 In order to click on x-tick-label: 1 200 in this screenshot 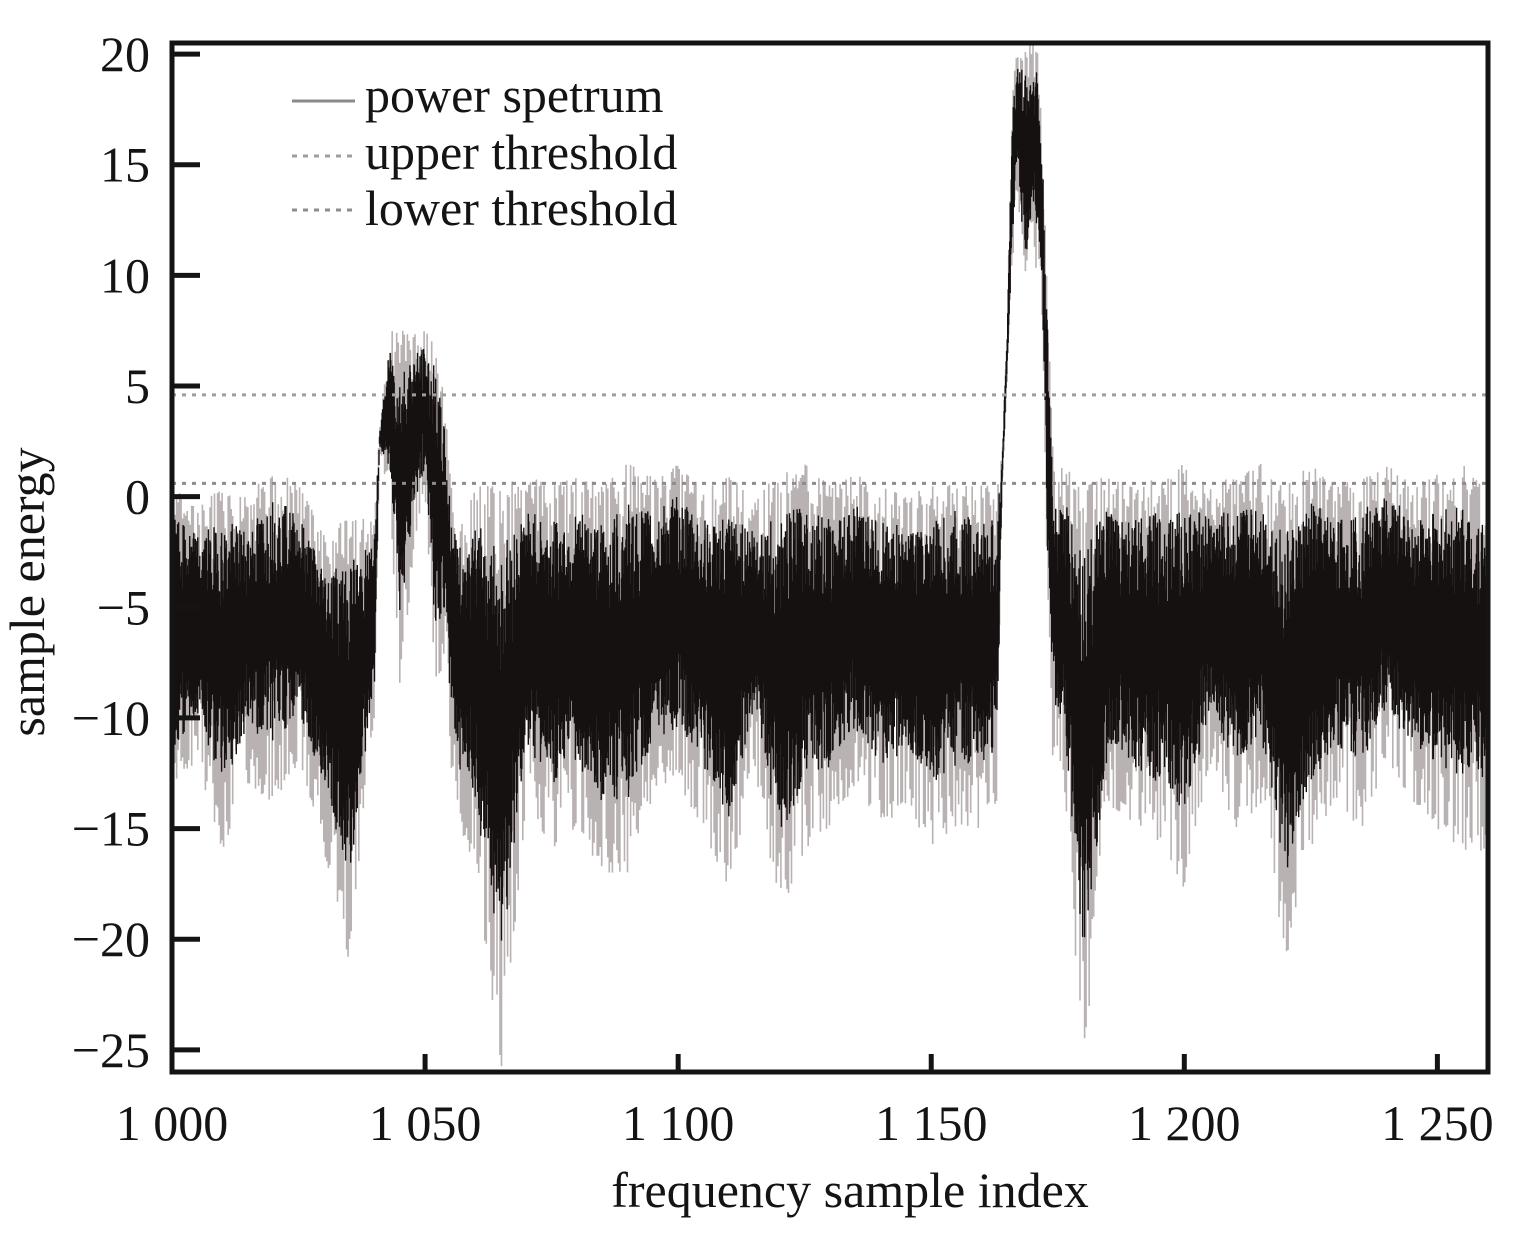, I will do `click(1184, 1123)`.